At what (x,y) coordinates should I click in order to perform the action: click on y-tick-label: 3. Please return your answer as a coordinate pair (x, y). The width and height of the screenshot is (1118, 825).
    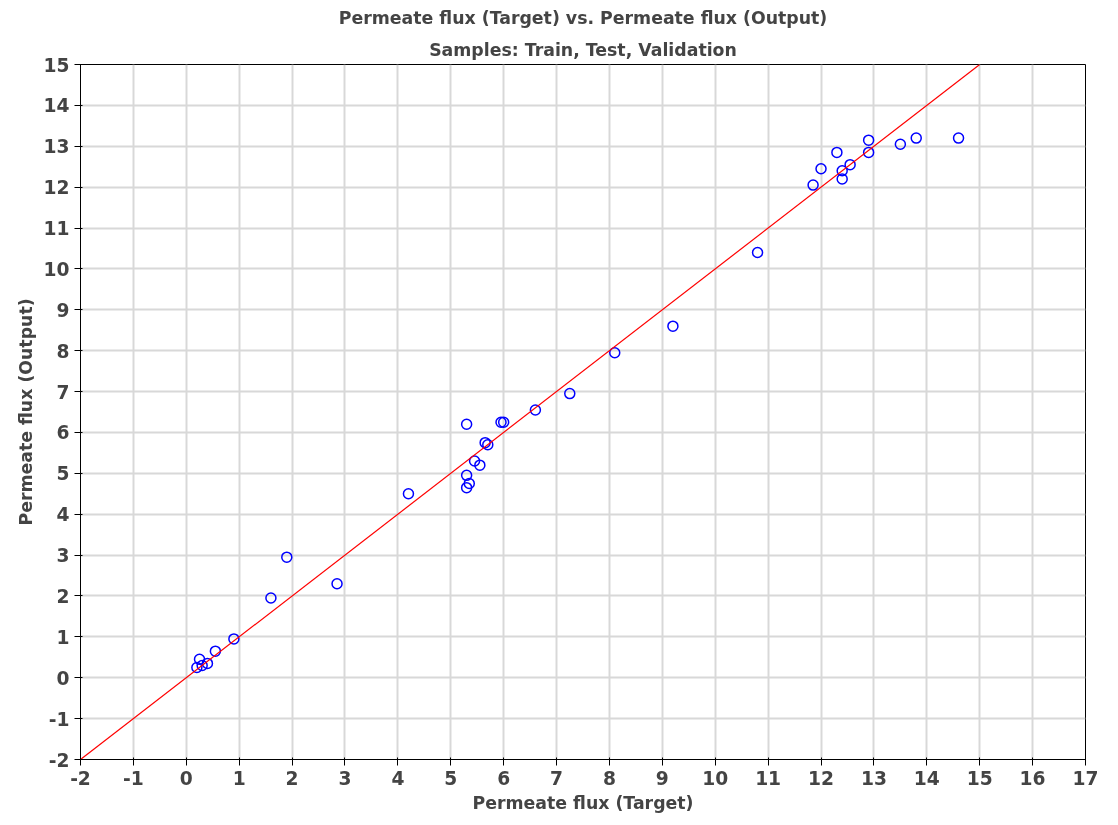
    Looking at the image, I should click on (63, 556).